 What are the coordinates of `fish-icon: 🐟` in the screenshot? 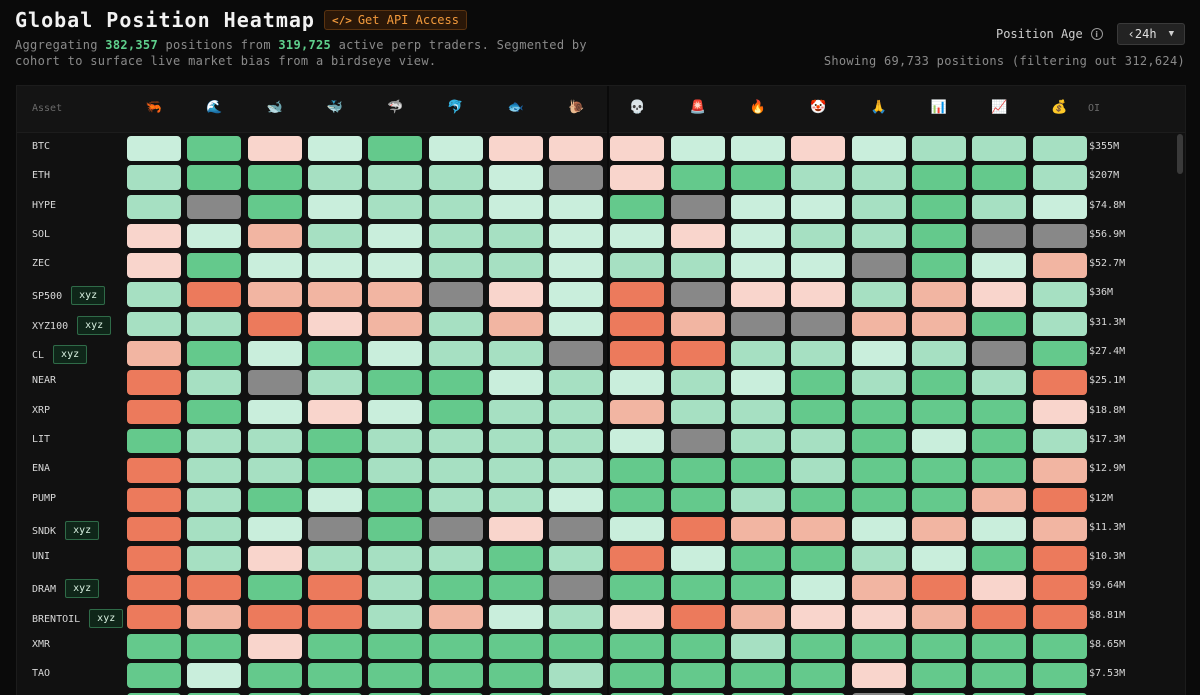 It's located at (515, 107).